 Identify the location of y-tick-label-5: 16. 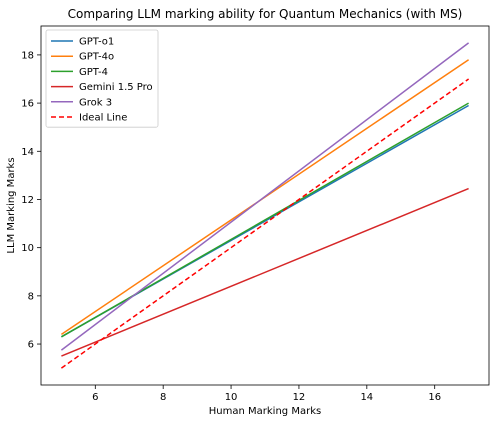
(27, 104).